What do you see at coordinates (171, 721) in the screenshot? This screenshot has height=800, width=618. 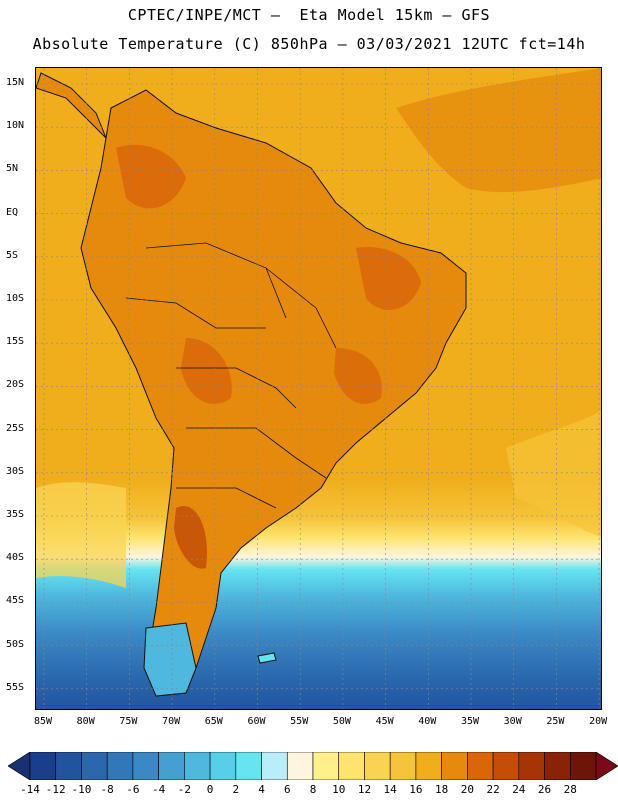 I see `lon-label: 70W` at bounding box center [171, 721].